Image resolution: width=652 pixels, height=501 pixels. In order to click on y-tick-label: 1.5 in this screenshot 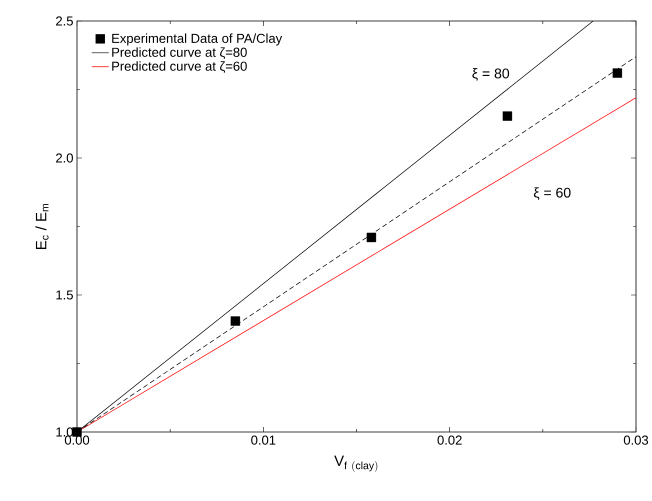, I will do `click(64, 295)`.